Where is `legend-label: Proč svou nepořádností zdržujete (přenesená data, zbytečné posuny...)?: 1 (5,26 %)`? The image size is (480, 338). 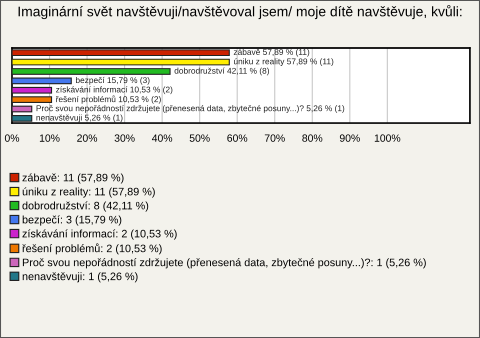 legend-label: Proč svou nepořádností zdržujete (přenesená data, zbytečné posuny...)?: 1 (5,26 %) is located at coordinates (224, 263).